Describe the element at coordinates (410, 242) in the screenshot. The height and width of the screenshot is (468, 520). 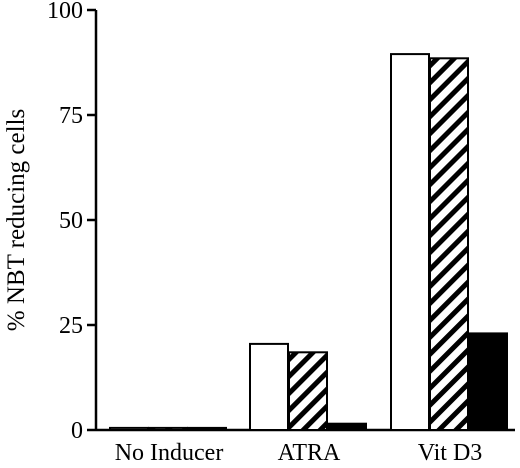
I see `bar-open-vit-d3` at that location.